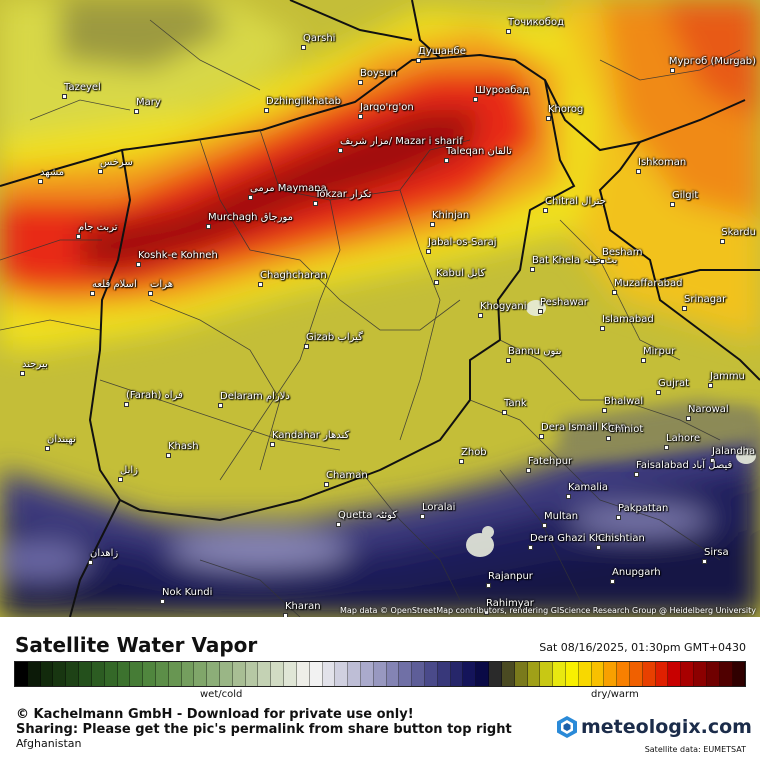 The height and width of the screenshot is (760, 760). I want to click on city-label: Kamalia, so click(588, 487).